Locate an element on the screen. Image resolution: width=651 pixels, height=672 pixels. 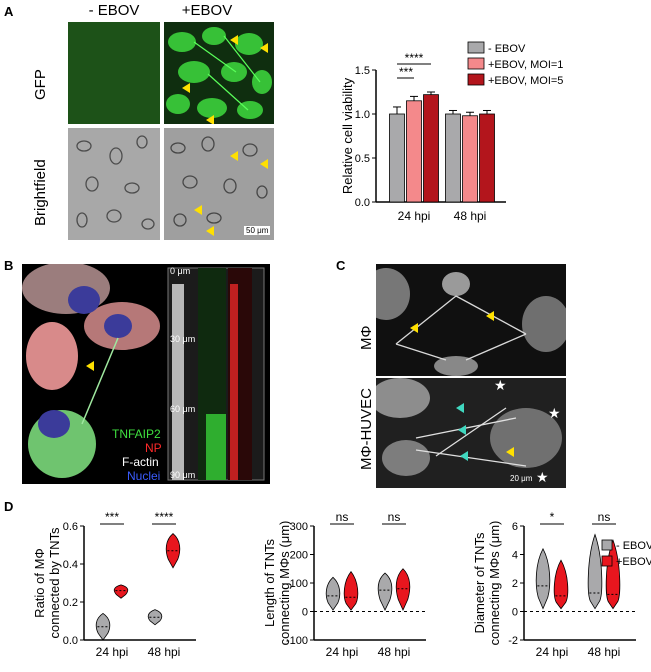
depth-label-90: 90 μm is located at coordinates (183, 475).